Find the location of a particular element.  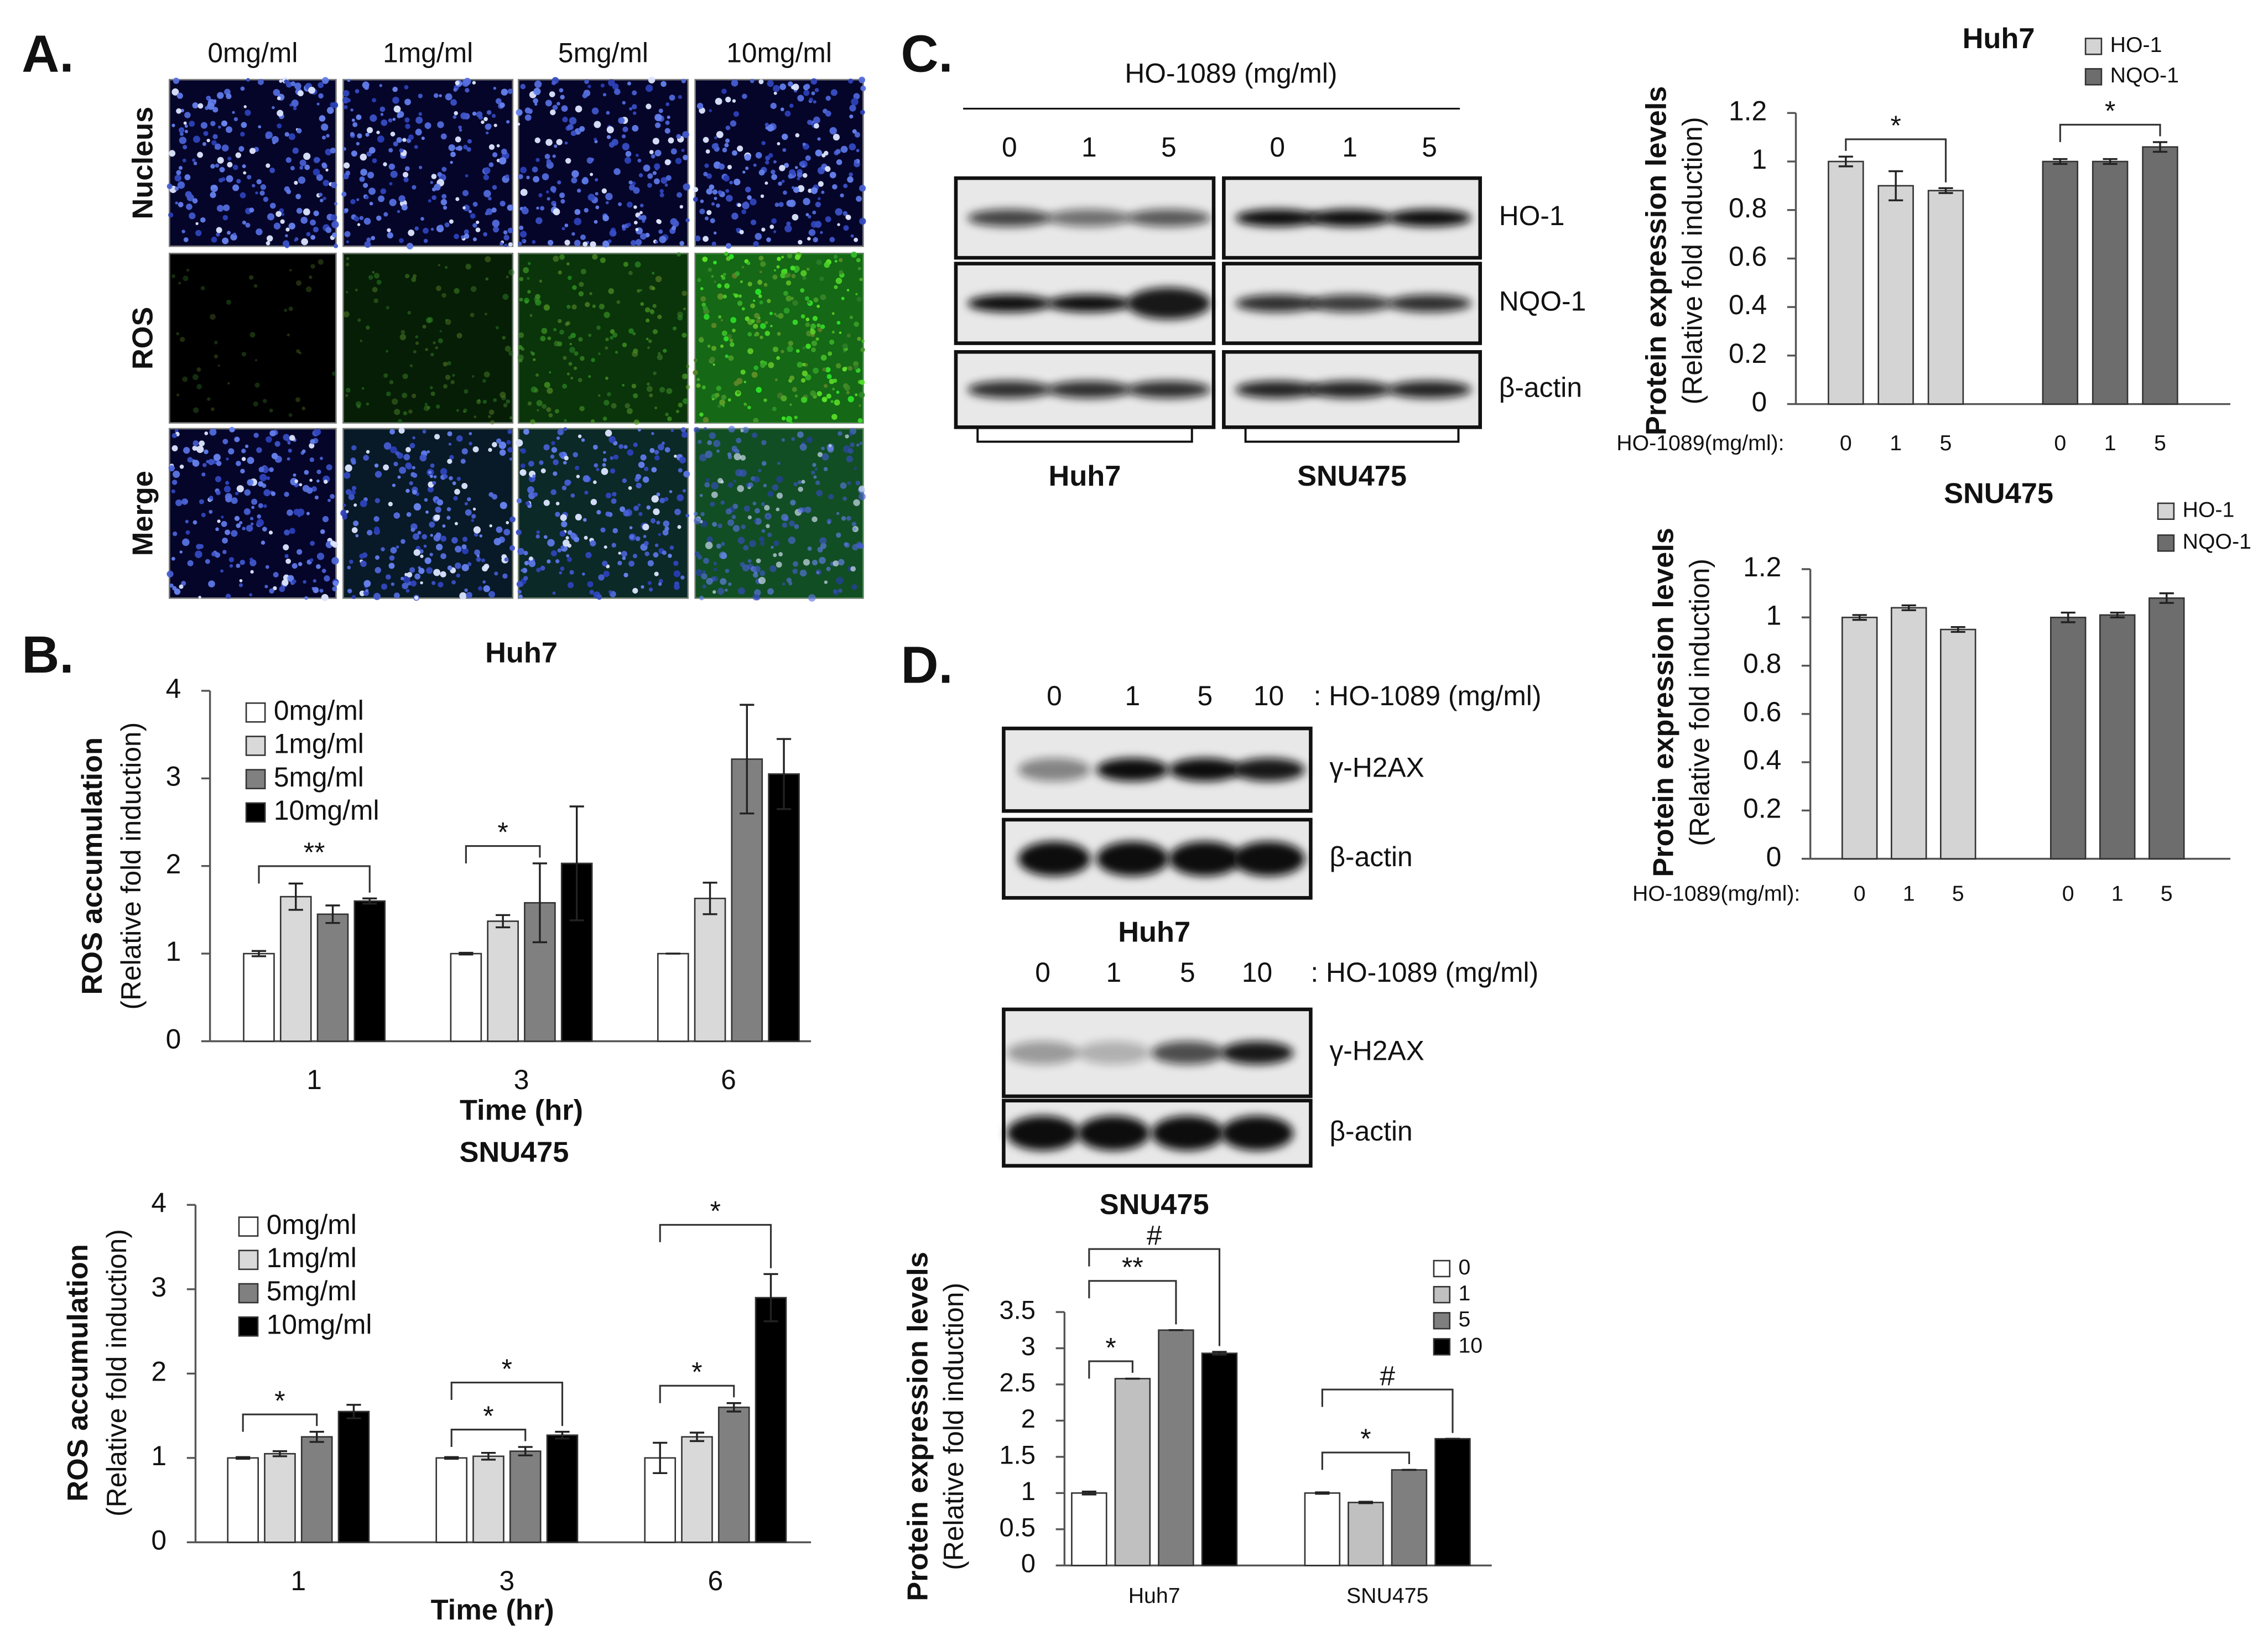

lane-label: 1 is located at coordinates (1114, 972).